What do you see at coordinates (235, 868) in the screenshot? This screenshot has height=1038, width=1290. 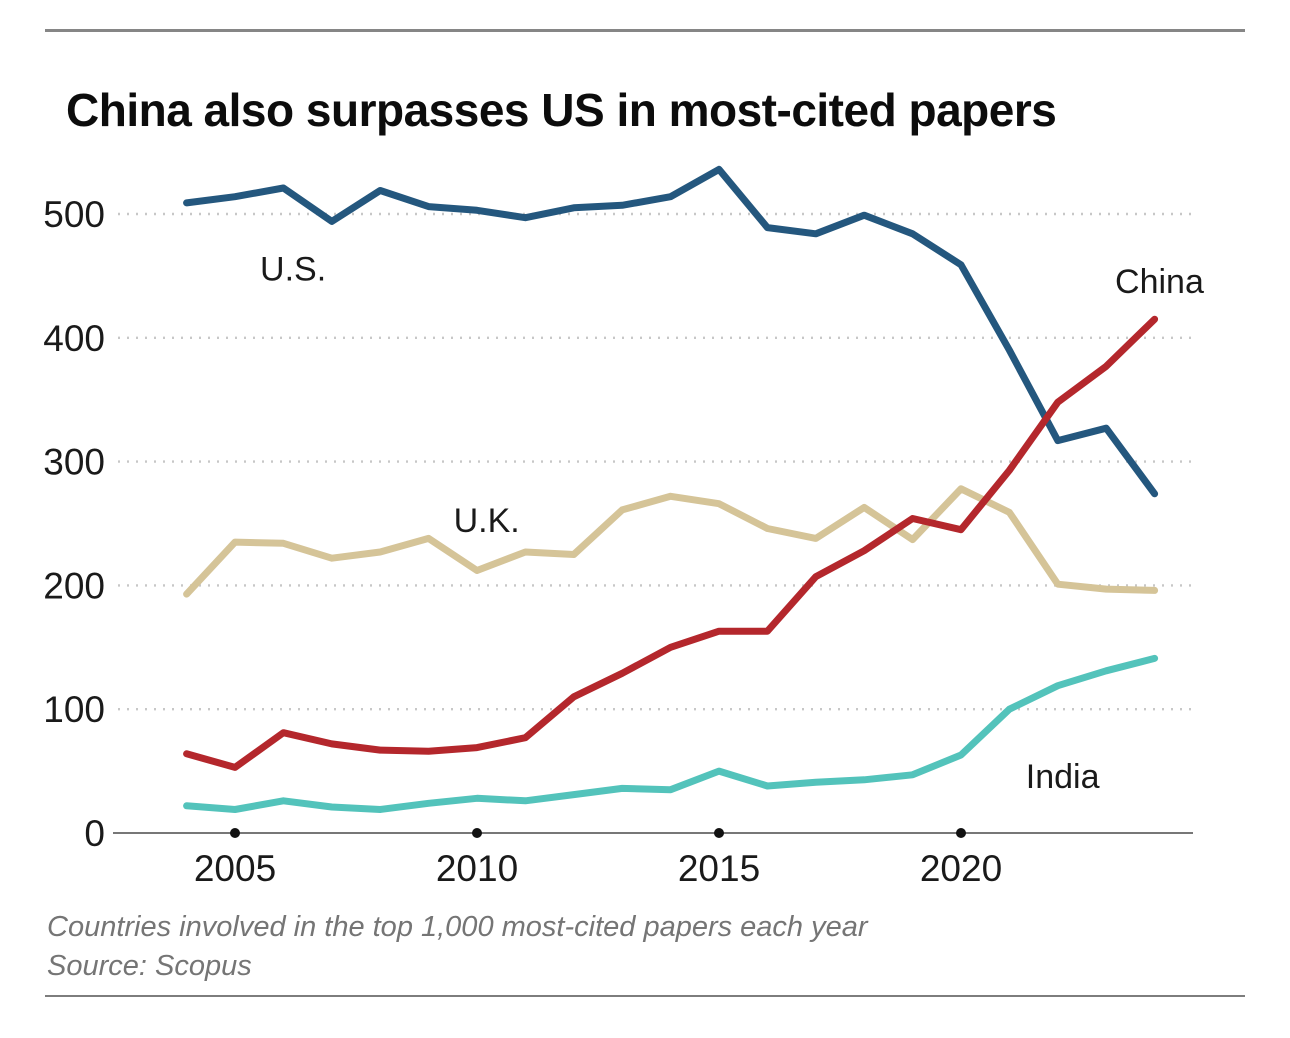 I see `x-axis-label: 2005` at bounding box center [235, 868].